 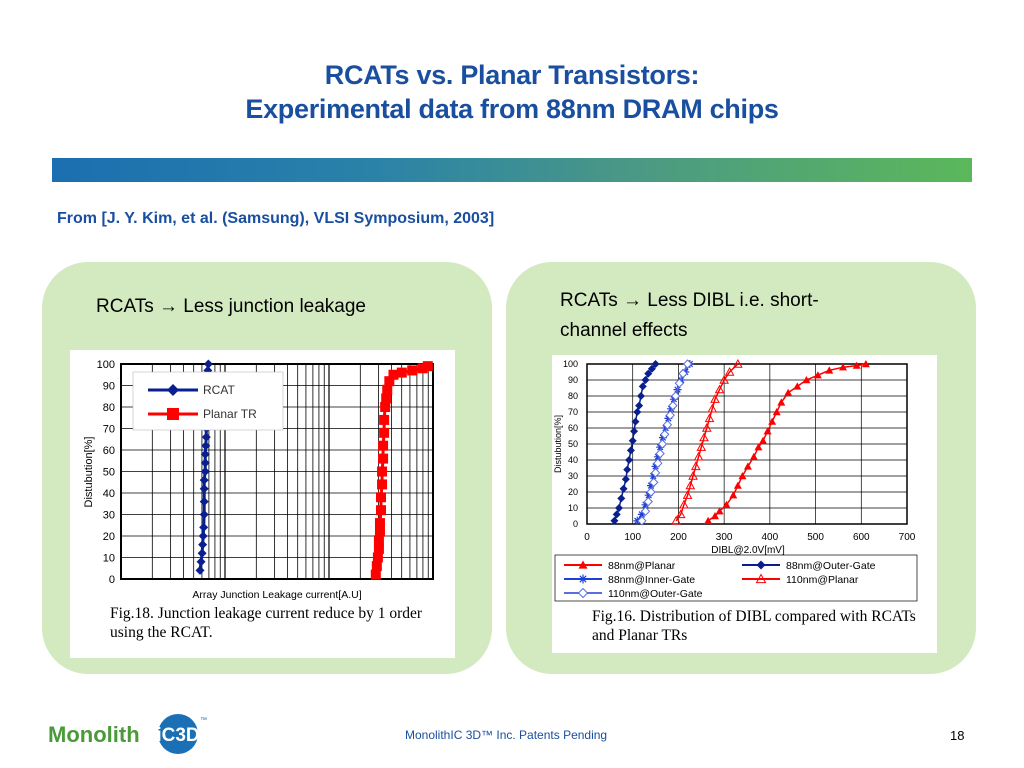 What do you see at coordinates (575, 524) in the screenshot?
I see `y-tick-label: 0` at bounding box center [575, 524].